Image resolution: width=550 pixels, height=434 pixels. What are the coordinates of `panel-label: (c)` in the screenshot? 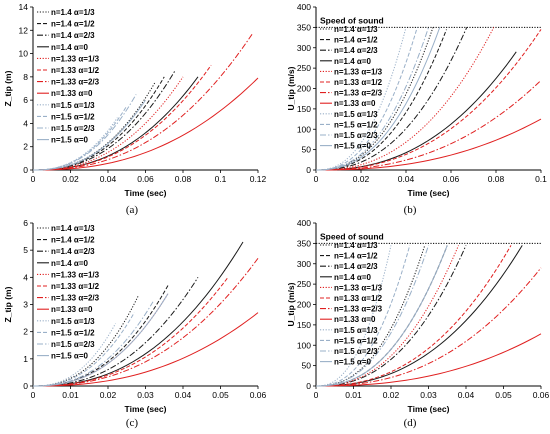 It's located at (132, 423).